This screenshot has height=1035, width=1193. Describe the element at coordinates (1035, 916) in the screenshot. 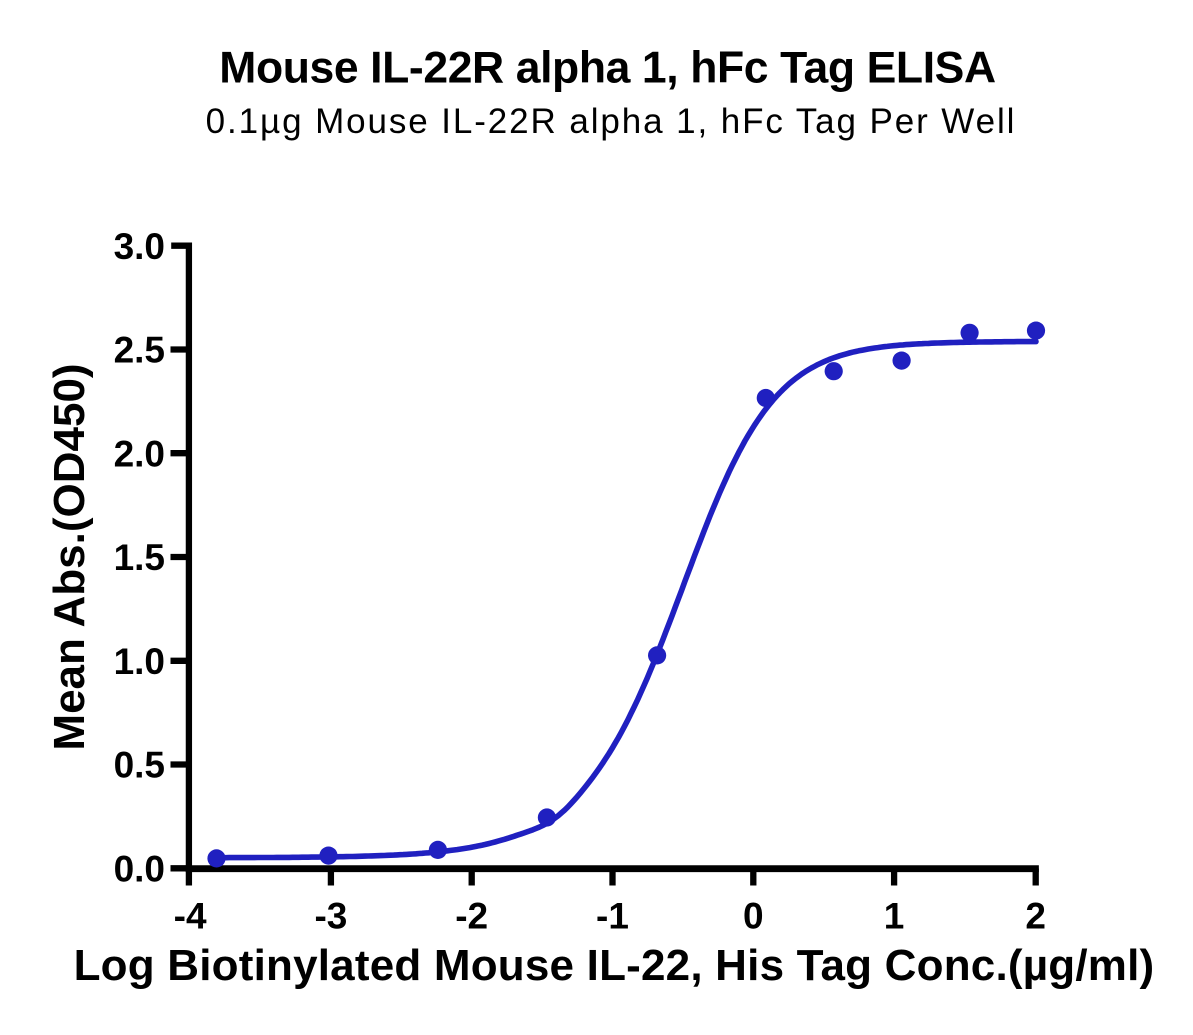

I see `svg-text: 2` at that location.